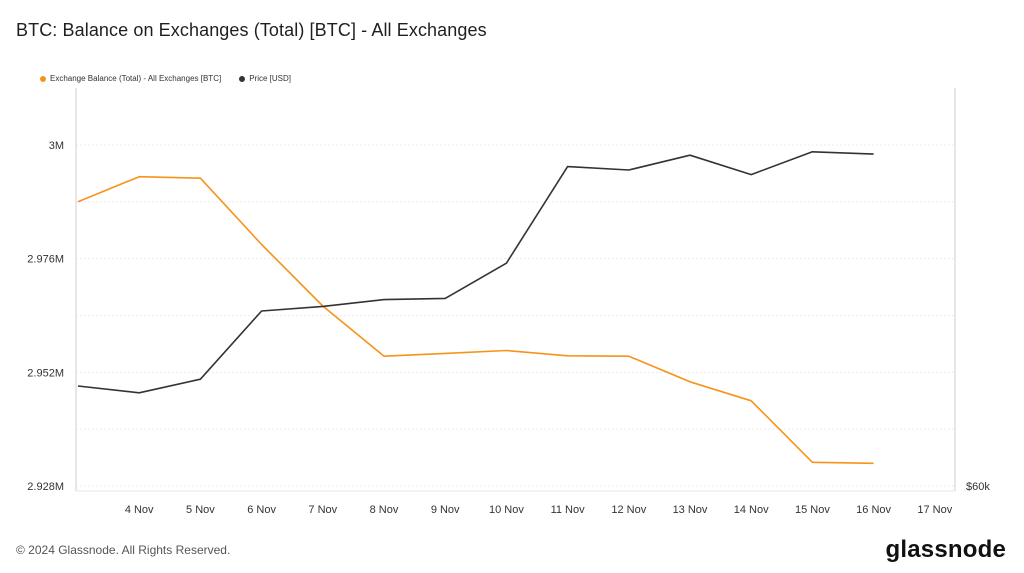  What do you see at coordinates (45, 373) in the screenshot?
I see `y-tick-label: 2.952M` at bounding box center [45, 373].